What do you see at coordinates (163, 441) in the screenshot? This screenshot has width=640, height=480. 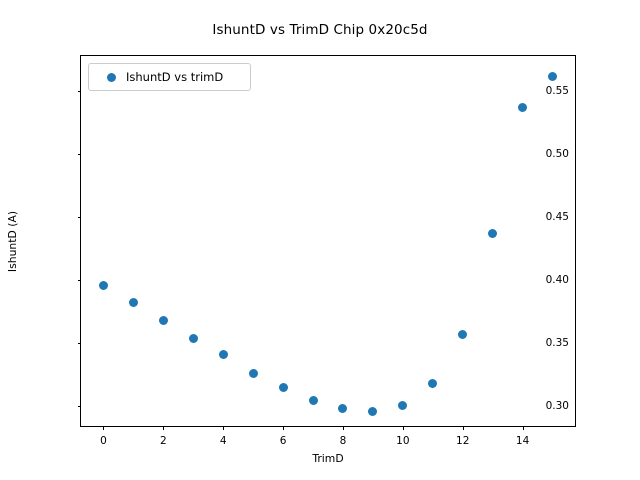 I see `x-axis-tick-label: 2` at bounding box center [163, 441].